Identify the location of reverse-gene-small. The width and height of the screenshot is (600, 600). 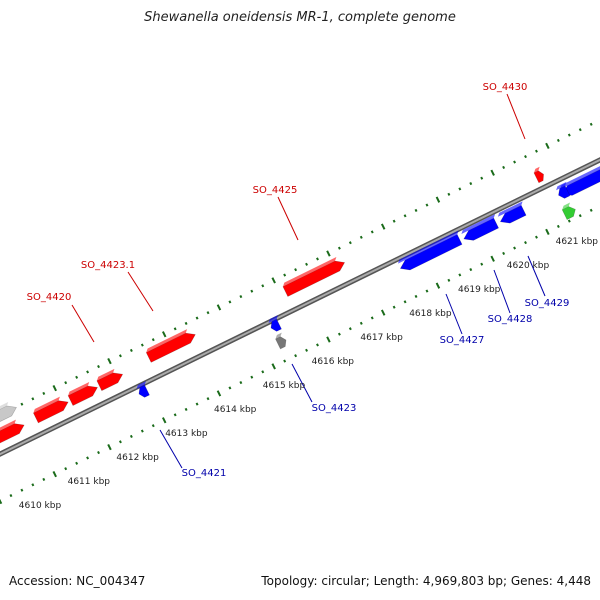
(564, 190).